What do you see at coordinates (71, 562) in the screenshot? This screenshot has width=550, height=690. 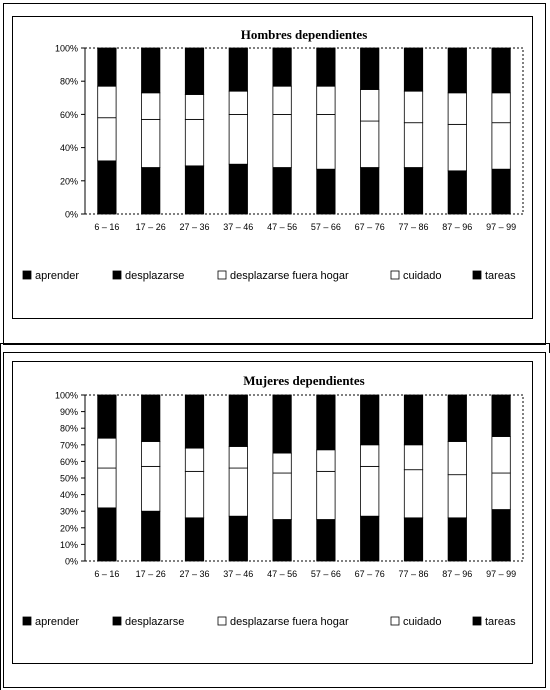 I see `y-tick-label: 0%` at bounding box center [71, 562].